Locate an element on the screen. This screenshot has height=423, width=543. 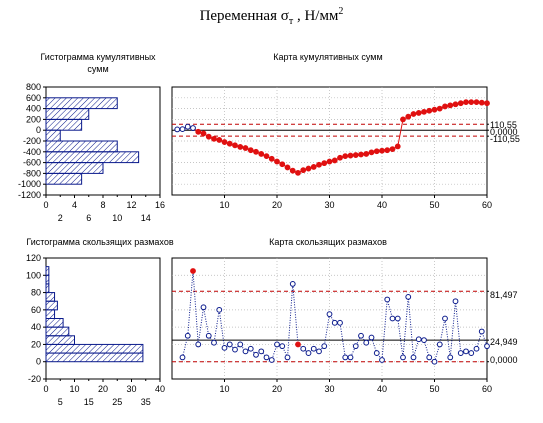
range-hist-ytick-label-1: 100 is located at coordinates (33, 275).